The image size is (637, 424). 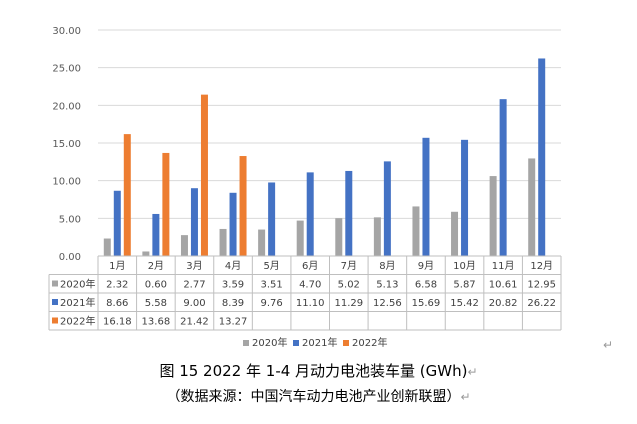 I want to click on data-label: 12.56, so click(x=387, y=303).